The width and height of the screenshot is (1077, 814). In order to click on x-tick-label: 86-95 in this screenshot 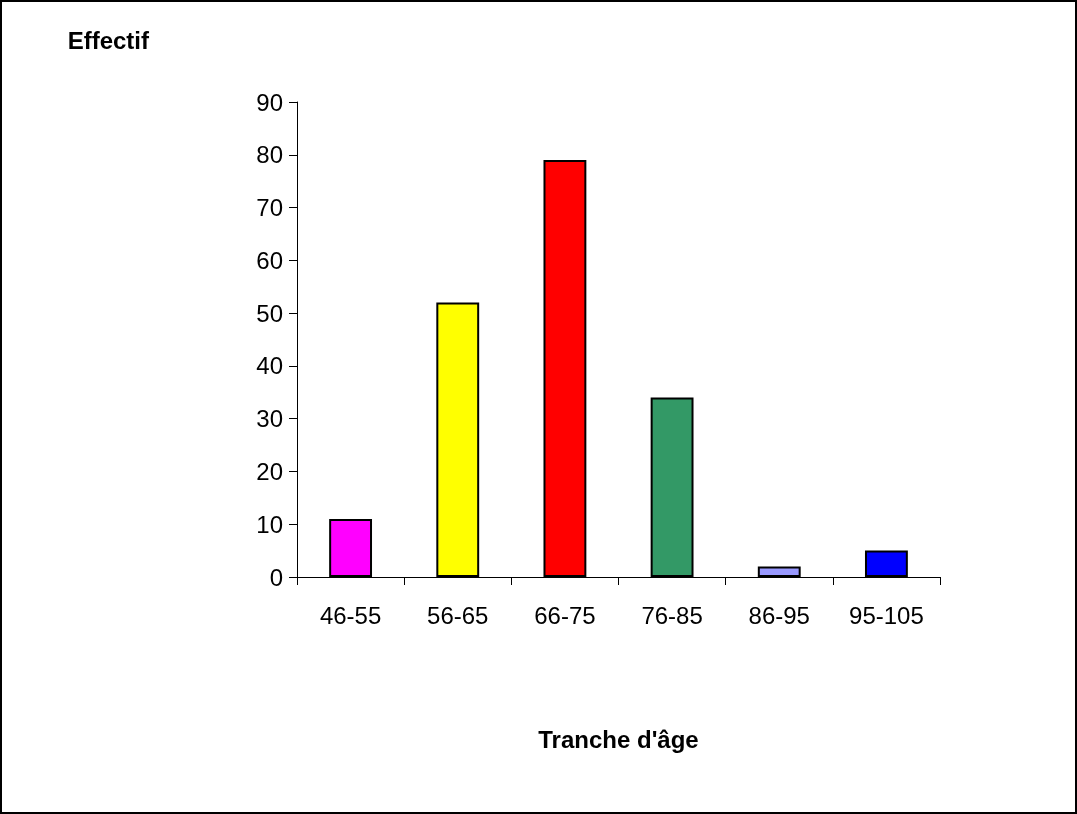, I will do `click(779, 615)`.